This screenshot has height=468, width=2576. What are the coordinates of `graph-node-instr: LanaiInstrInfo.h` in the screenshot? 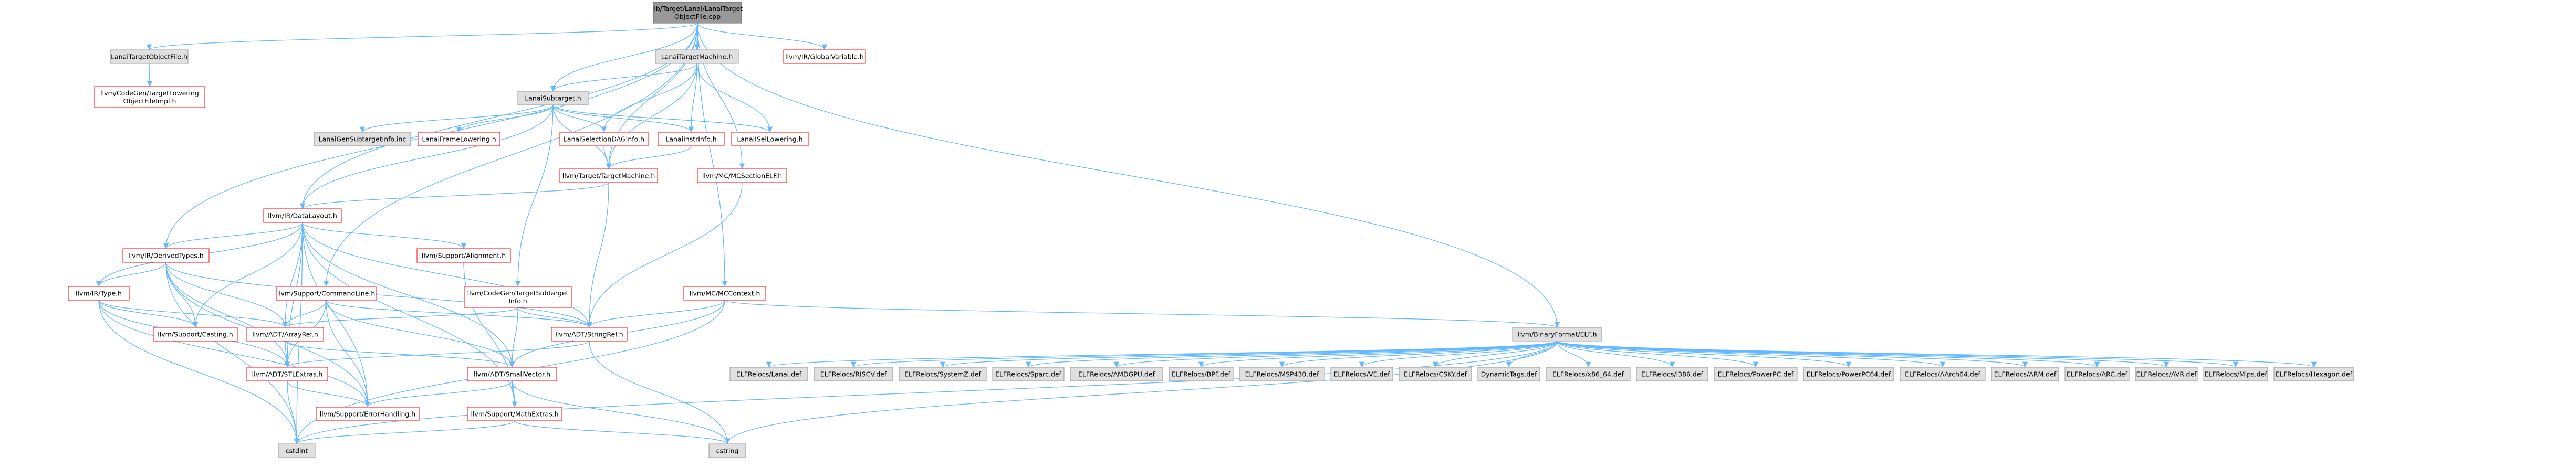 It's located at (691, 139).